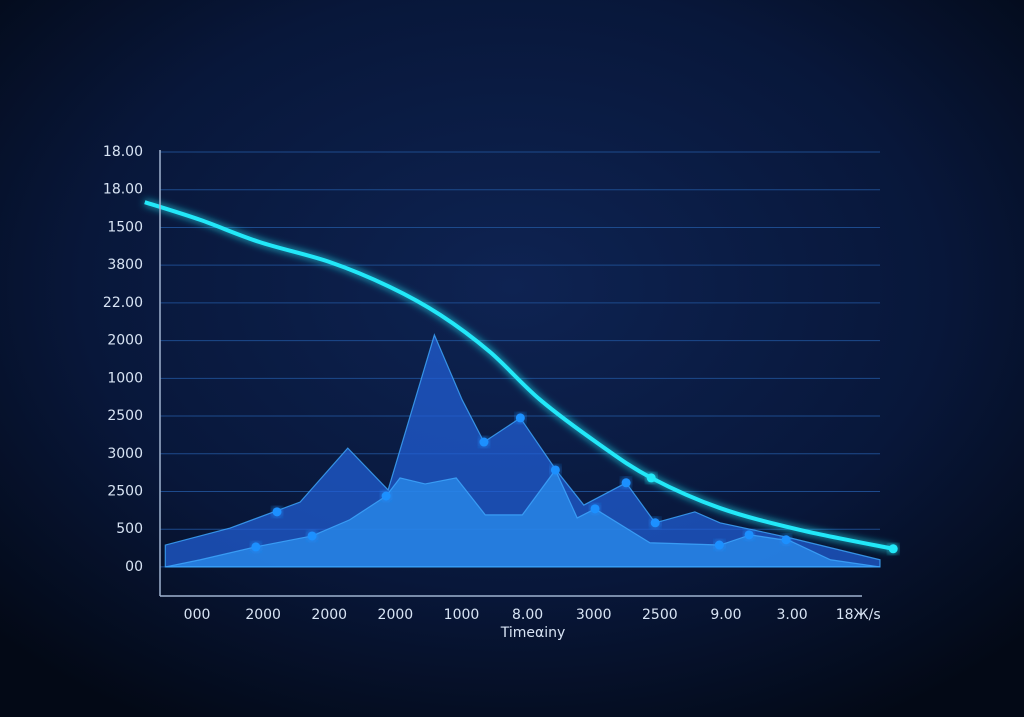  Describe the element at coordinates (725, 615) in the screenshot. I see `x-tick-label: 9.00` at that location.